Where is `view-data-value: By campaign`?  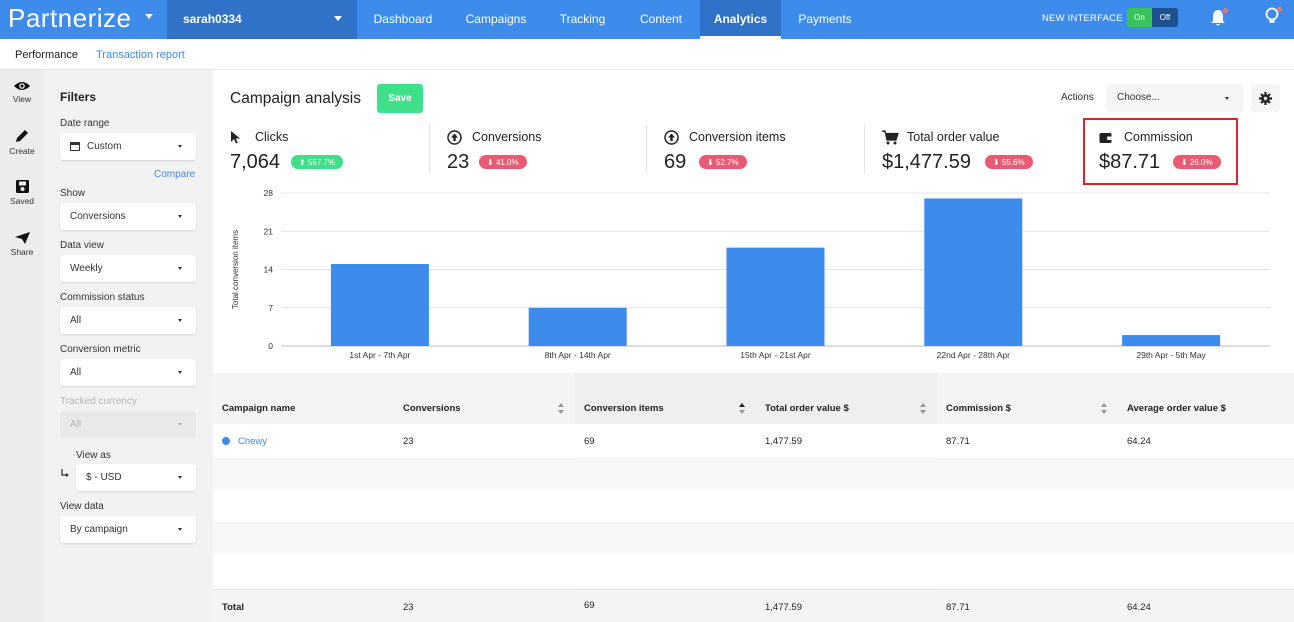
view-data-value: By campaign is located at coordinates (99, 529).